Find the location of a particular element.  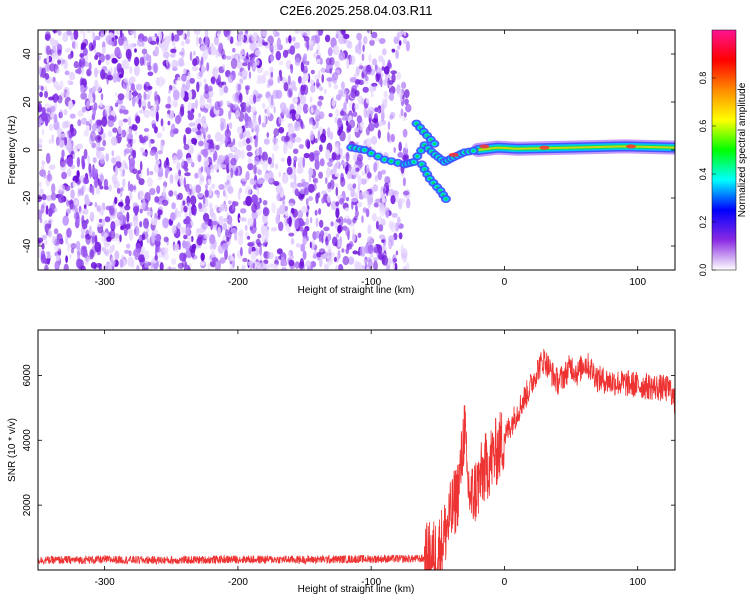

colorbar-gradient is located at coordinates (724, 150).